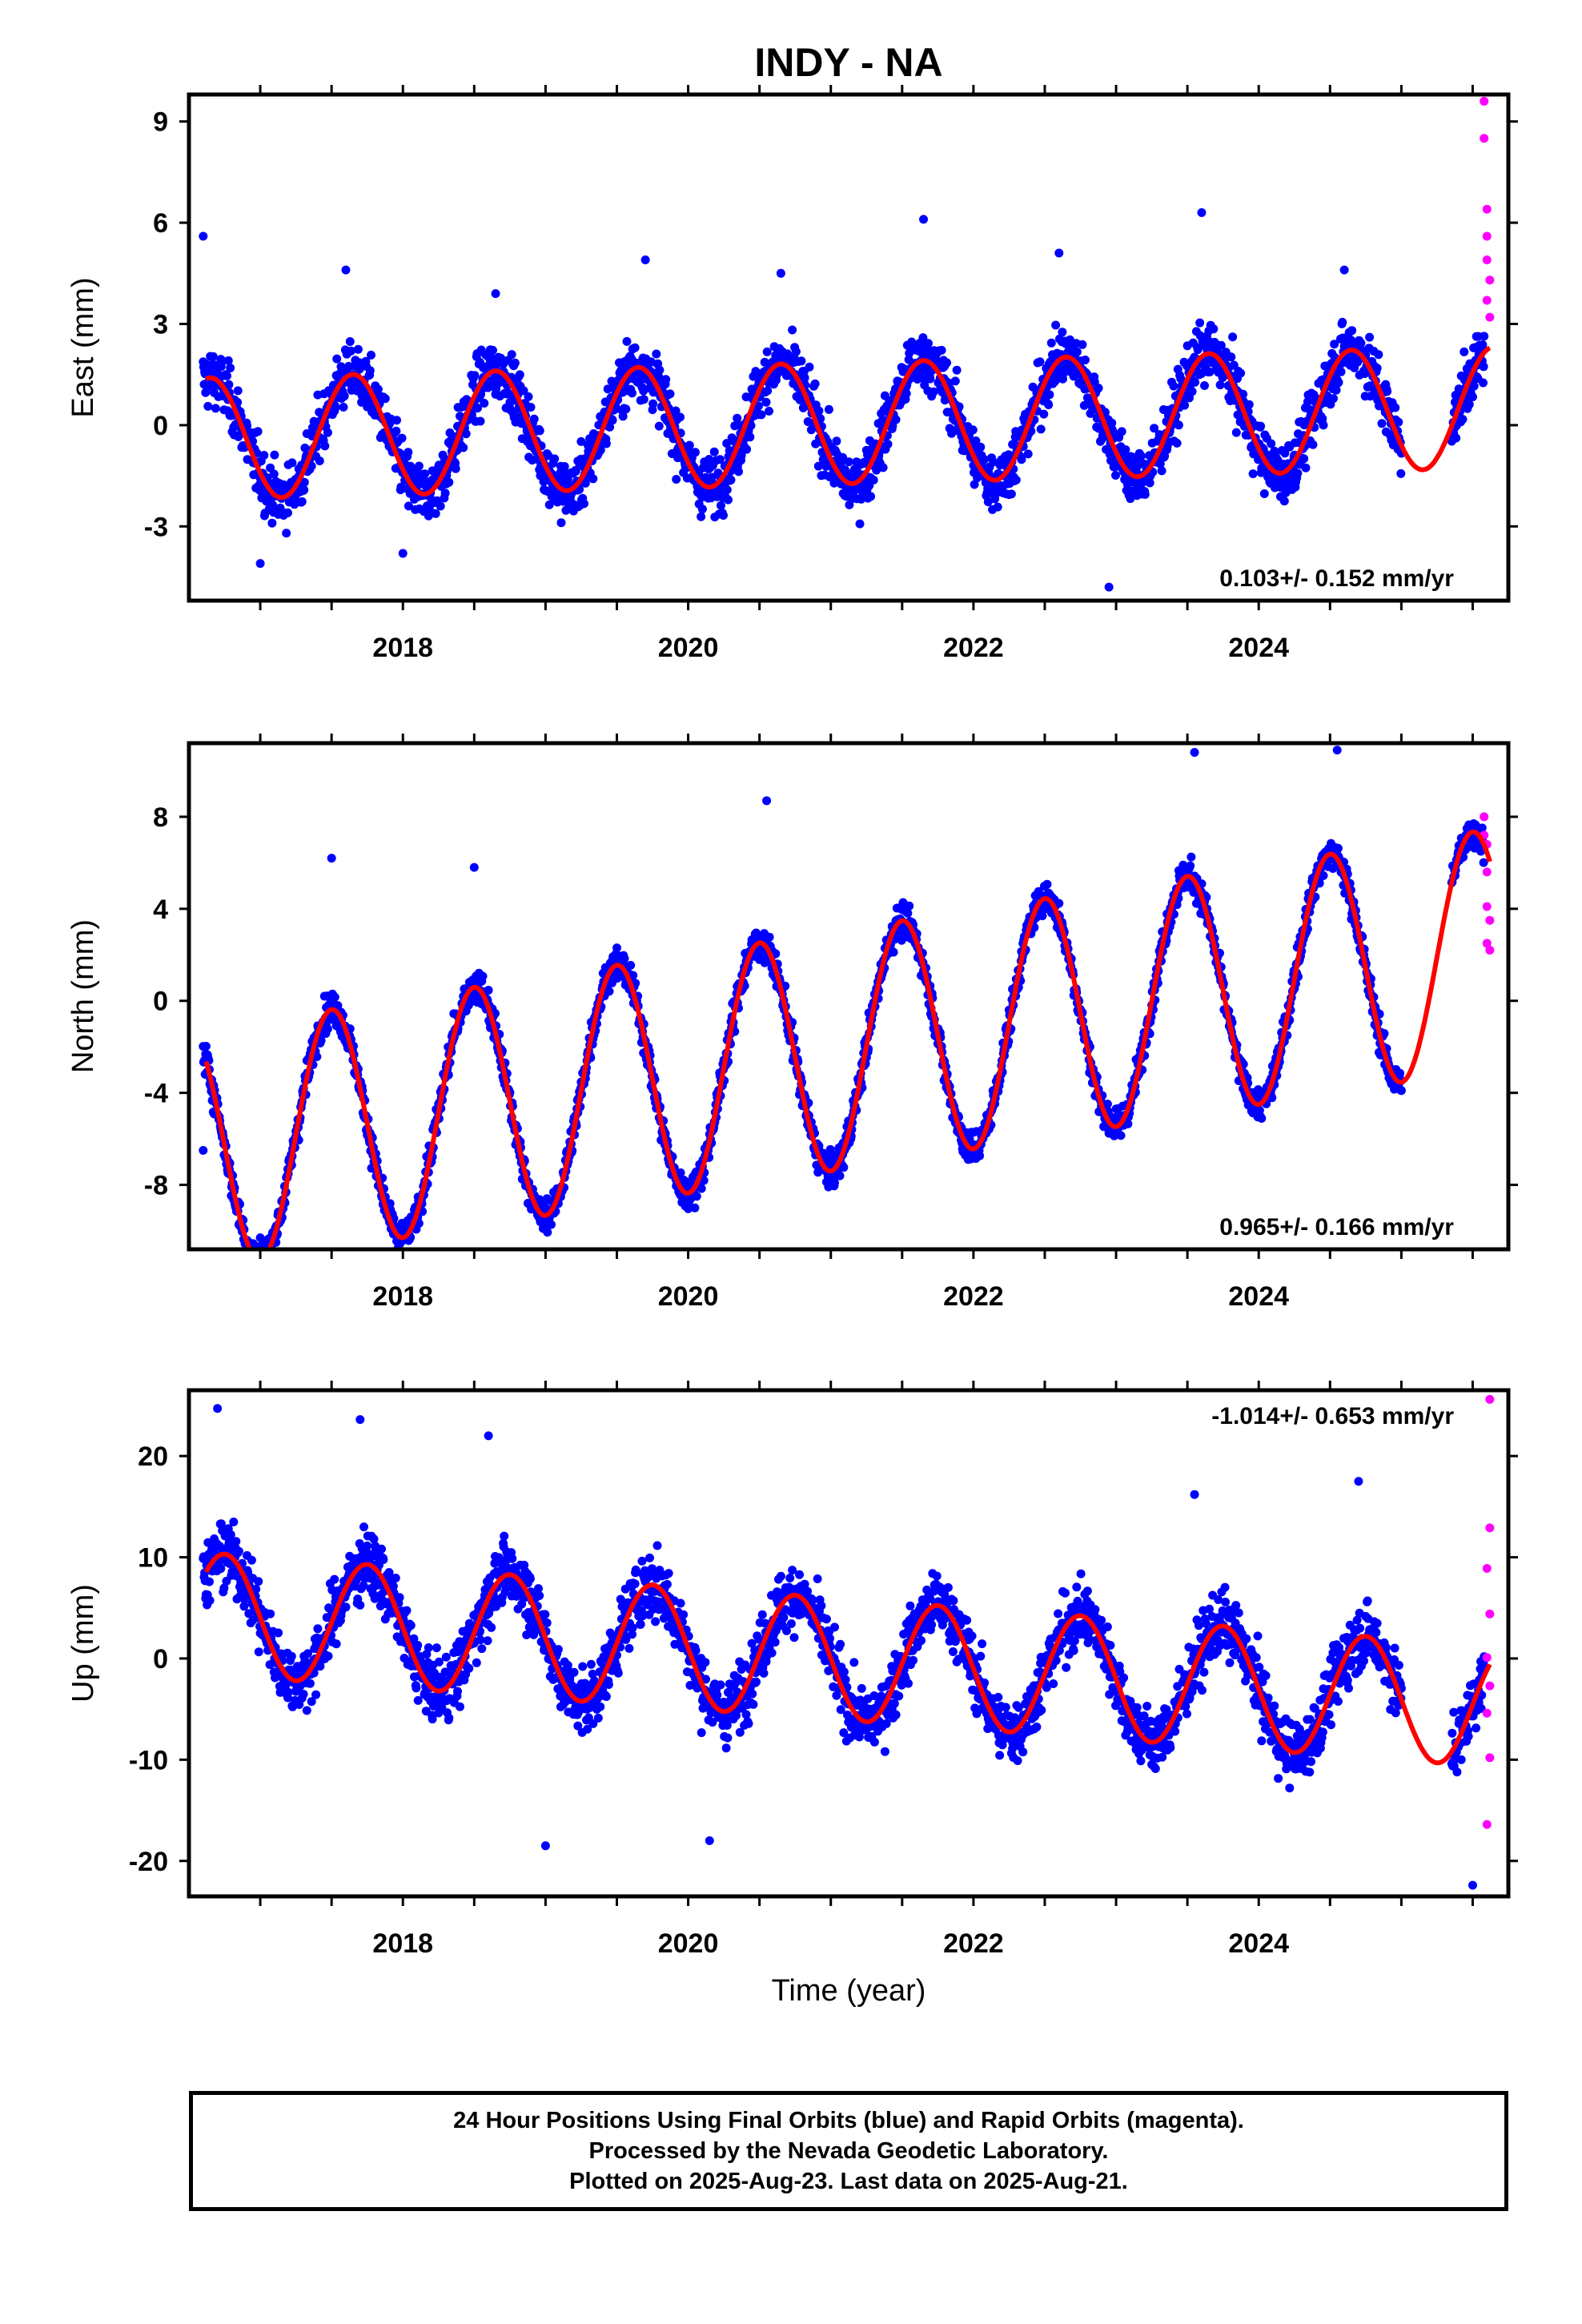  What do you see at coordinates (161, 325) in the screenshot?
I see `y-tick-label: 3` at bounding box center [161, 325].